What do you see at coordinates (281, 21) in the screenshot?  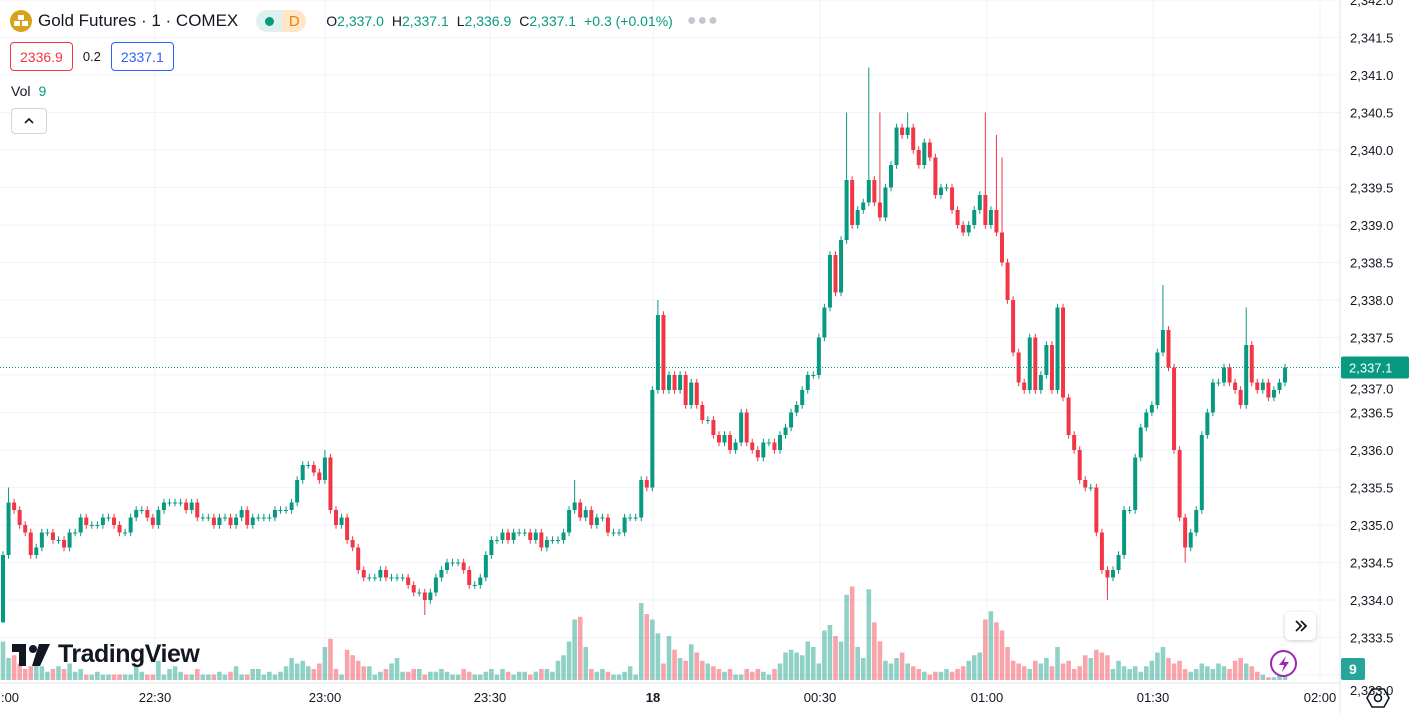 I see `market-status-badge: D` at bounding box center [281, 21].